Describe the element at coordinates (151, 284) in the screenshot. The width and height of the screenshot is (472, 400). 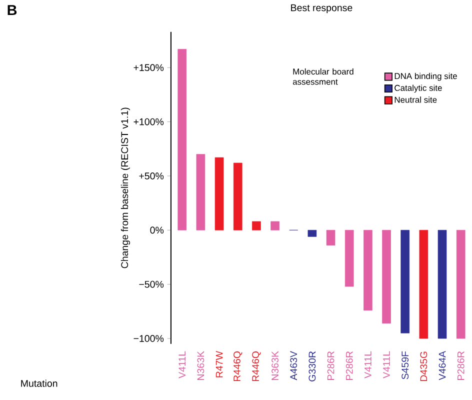
I see `y-tick-label: −50%` at that location.